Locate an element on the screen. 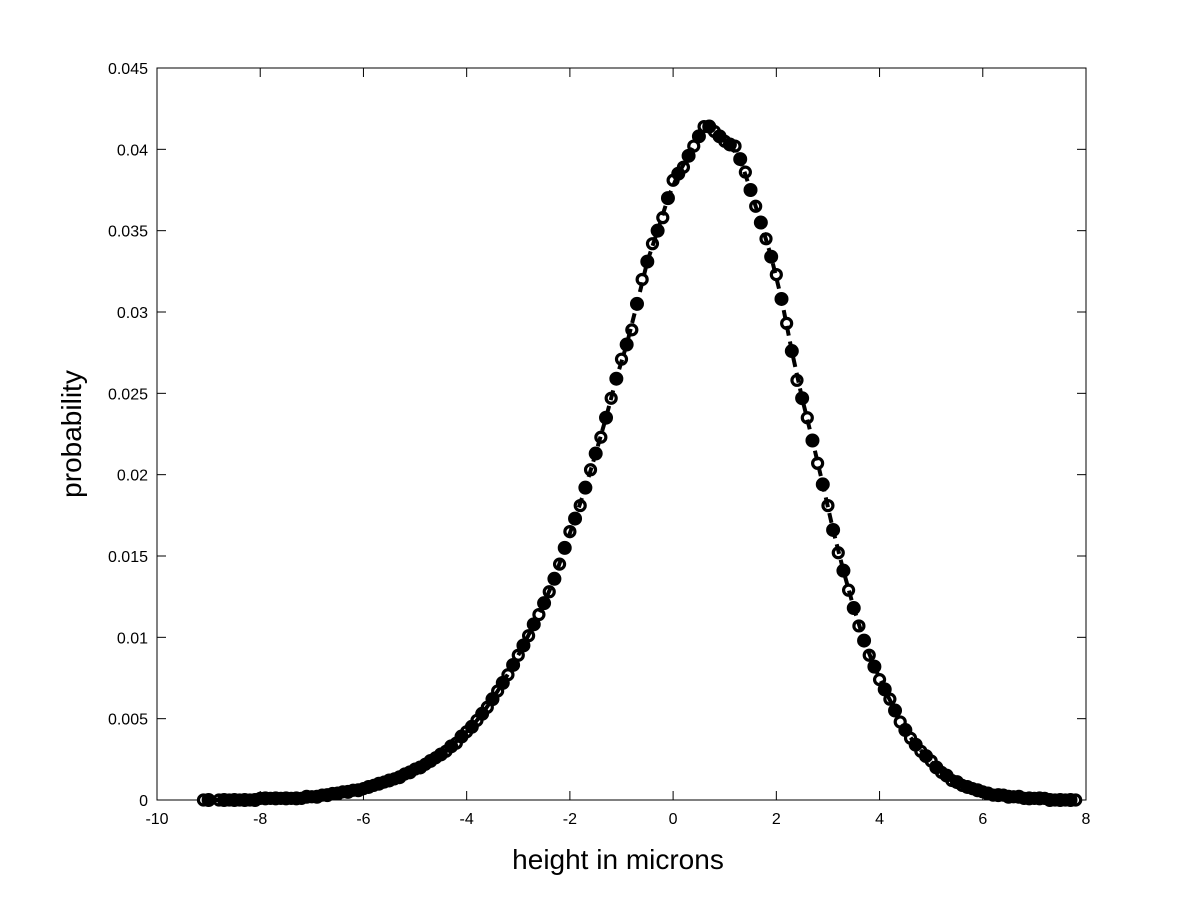 The image size is (1201, 900). y-tick-label: 0.04 is located at coordinates (132, 150).